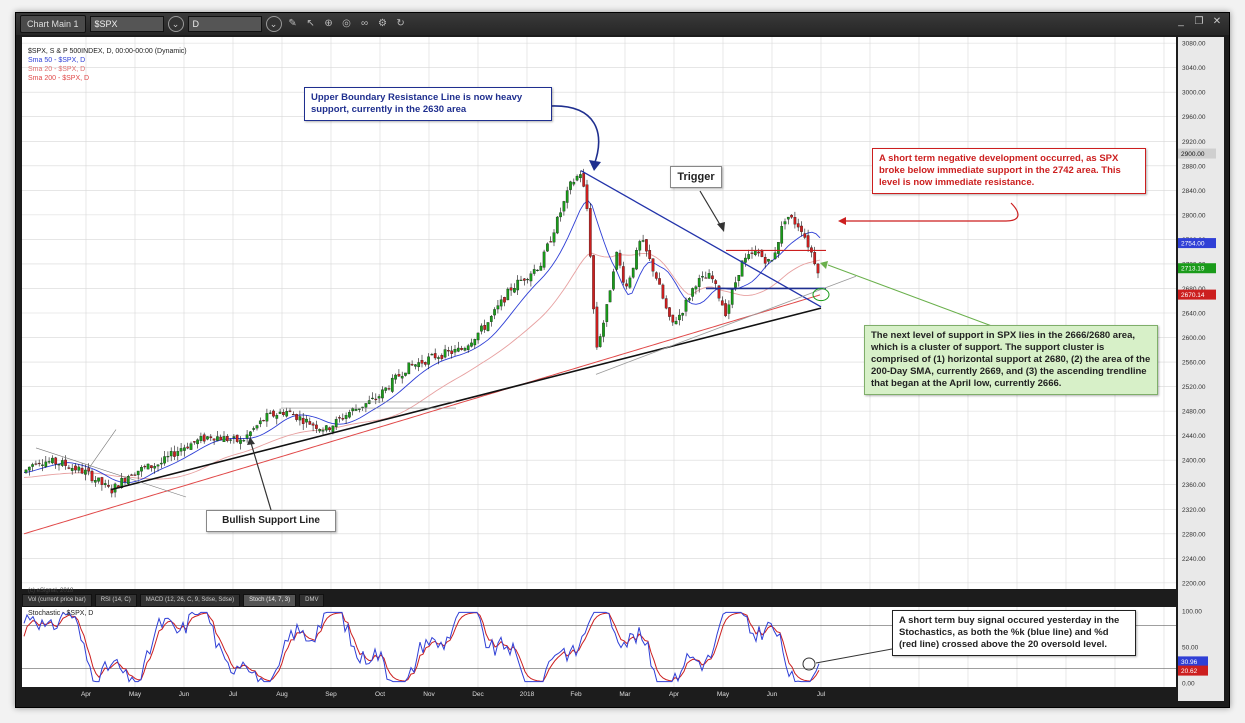 This screenshot has width=1245, height=723. I want to click on minimize-icon: _, so click(1181, 21).